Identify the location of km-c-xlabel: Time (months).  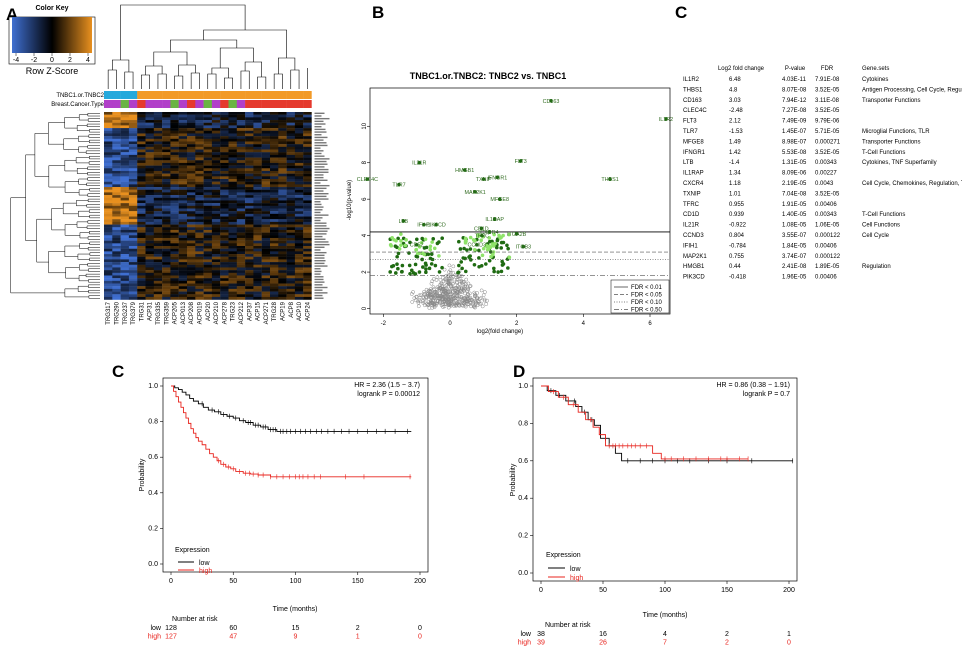
(295, 609).